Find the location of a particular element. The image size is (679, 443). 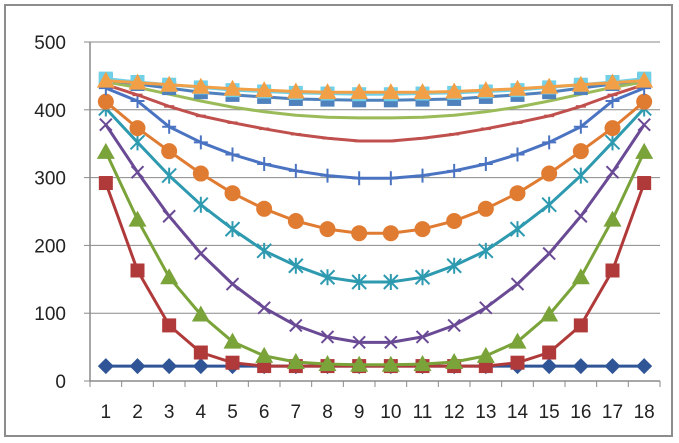

y-tick-label-100: 100 is located at coordinates (50, 314).